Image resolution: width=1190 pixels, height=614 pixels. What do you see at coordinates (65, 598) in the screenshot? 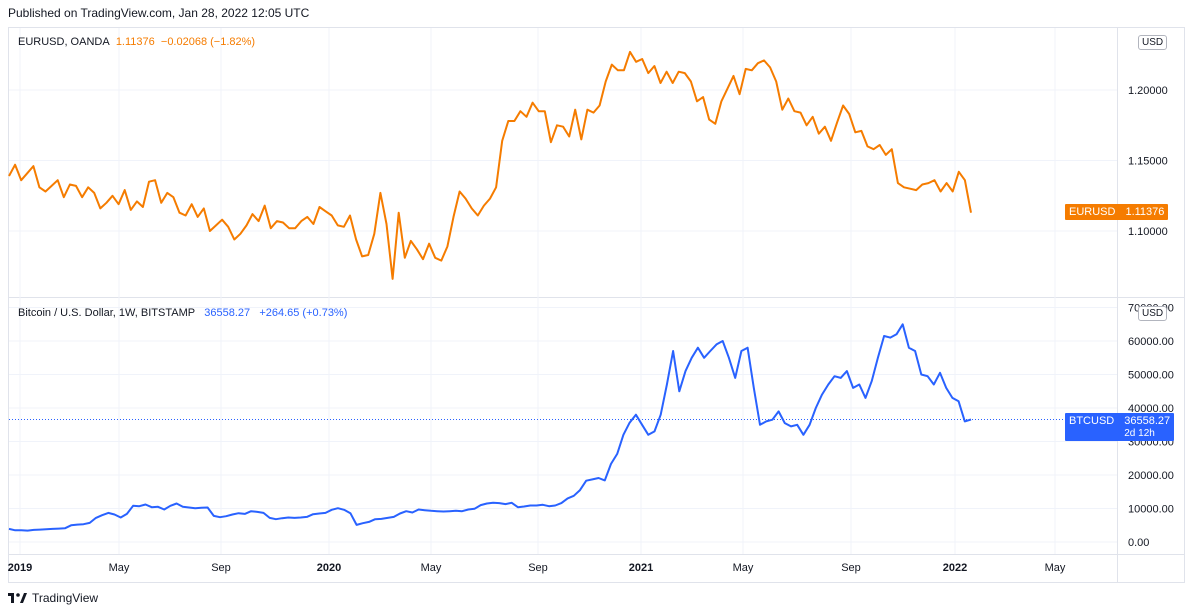
I see `tradingview-brand: TradingView` at bounding box center [65, 598].